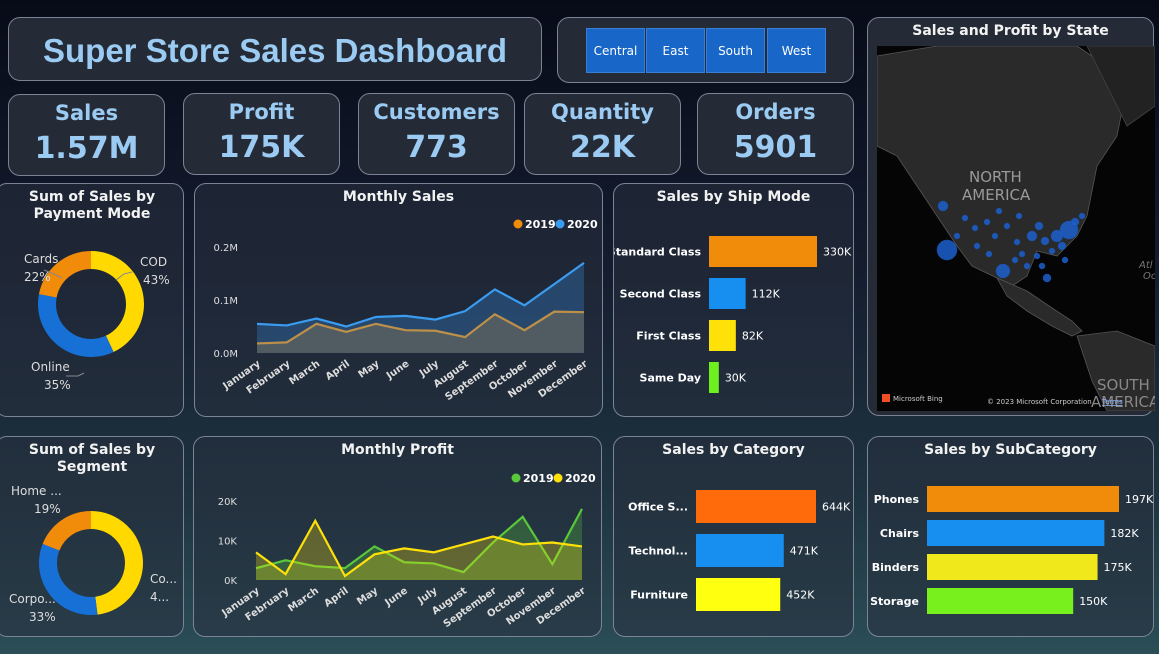 This screenshot has width=1159, height=654. I want to click on bar-value-label: 197K, so click(1139, 499).